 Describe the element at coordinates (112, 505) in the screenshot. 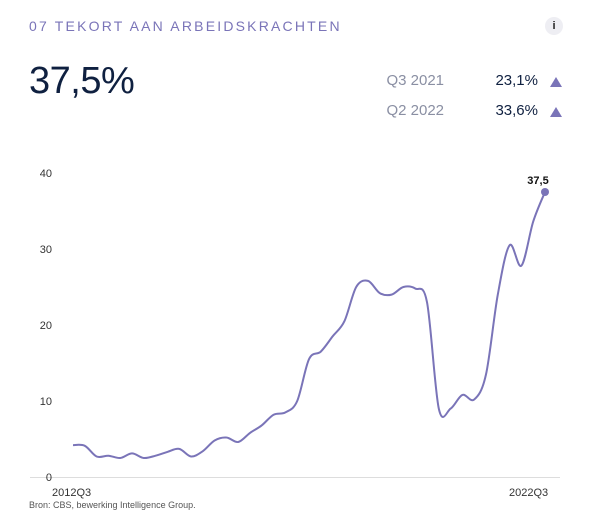

I see `source-note: Bron: CBS, bewerking Intelligence Group.` at that location.